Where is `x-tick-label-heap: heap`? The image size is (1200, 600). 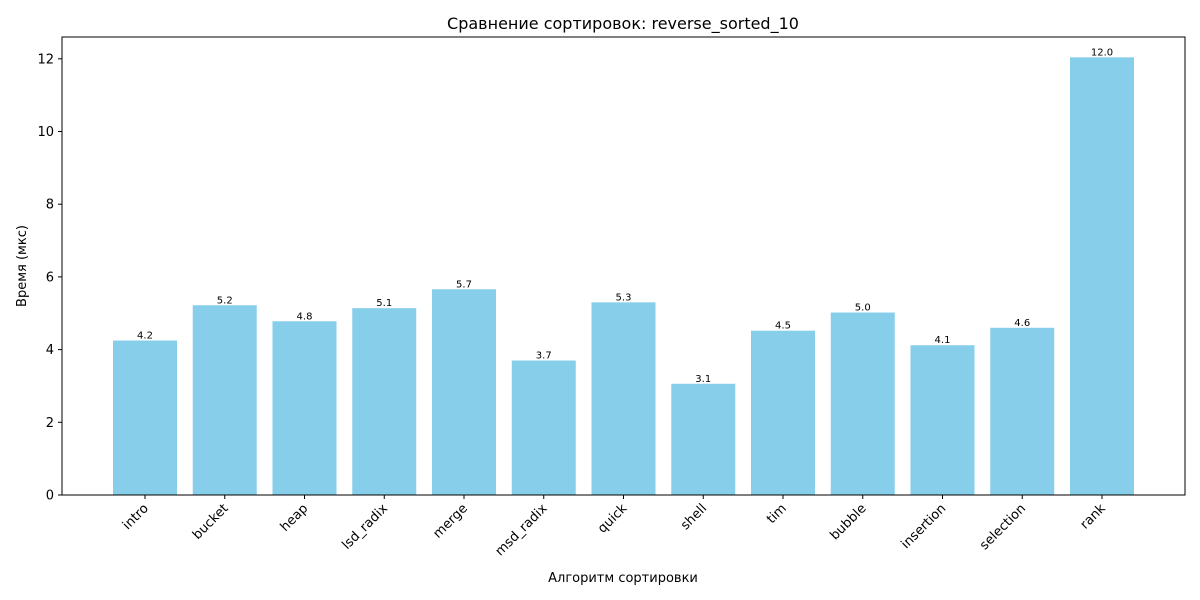
x-tick-label-heap: heap is located at coordinates (295, 518).